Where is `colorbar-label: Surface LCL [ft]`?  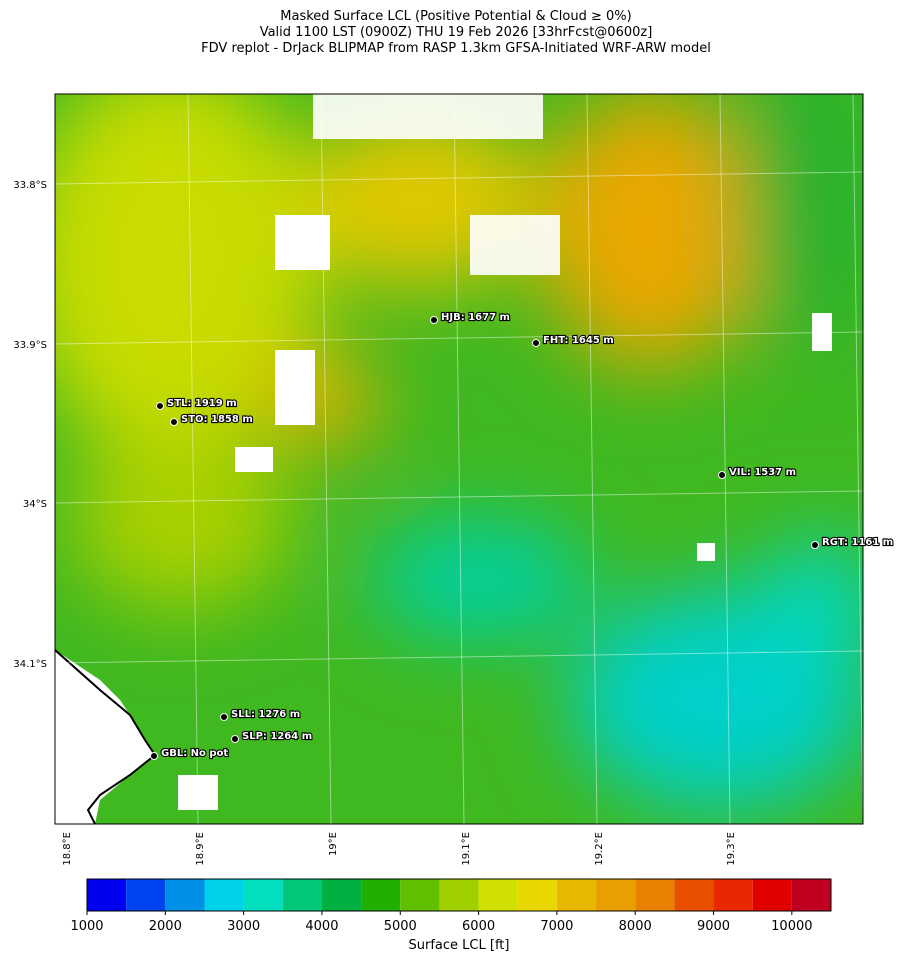
colorbar-label: Surface LCL [ft] is located at coordinates (459, 945).